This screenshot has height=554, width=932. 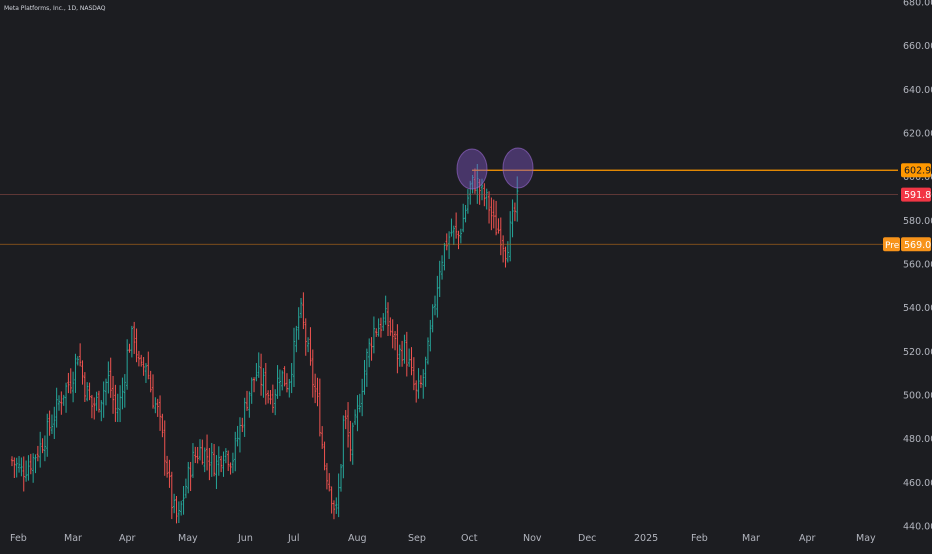 I want to click on time-tick-label: Sep, so click(x=417, y=538).